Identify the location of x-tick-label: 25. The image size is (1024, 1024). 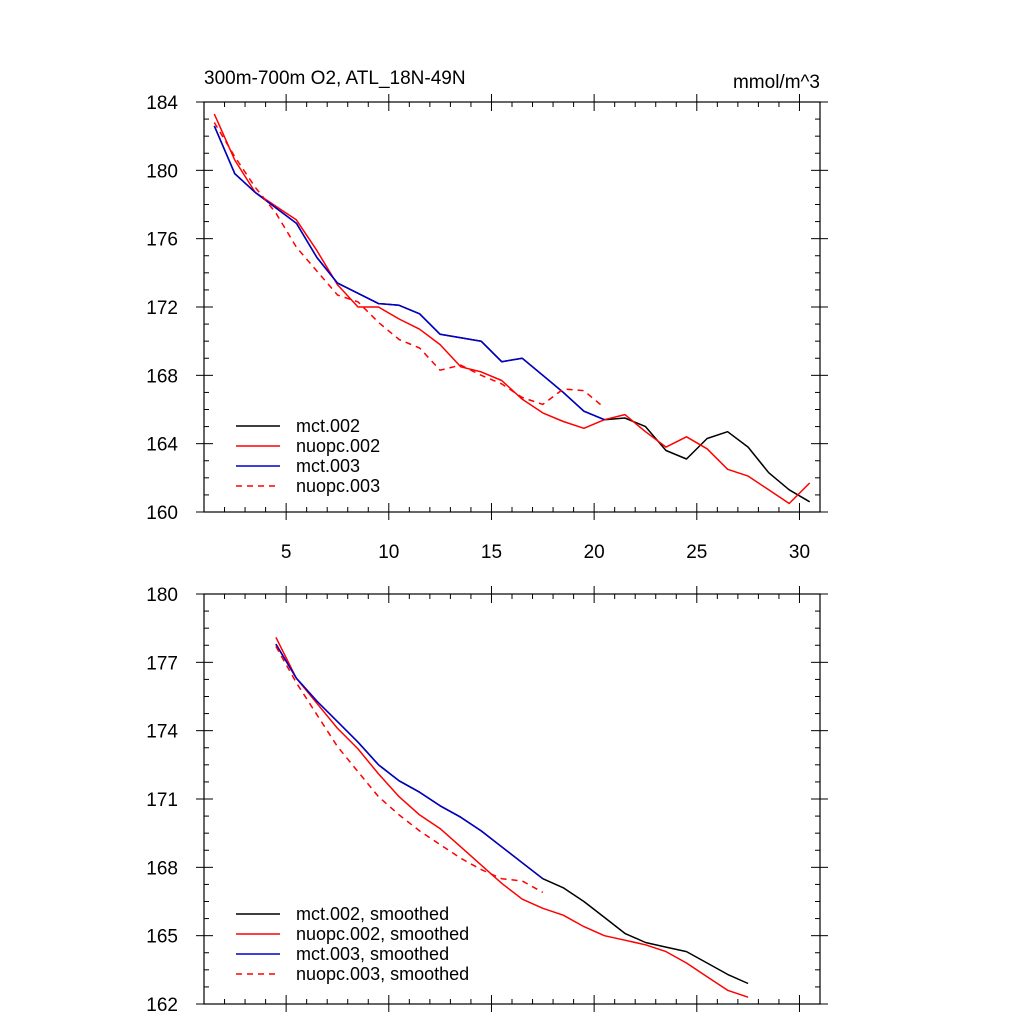
(696, 552).